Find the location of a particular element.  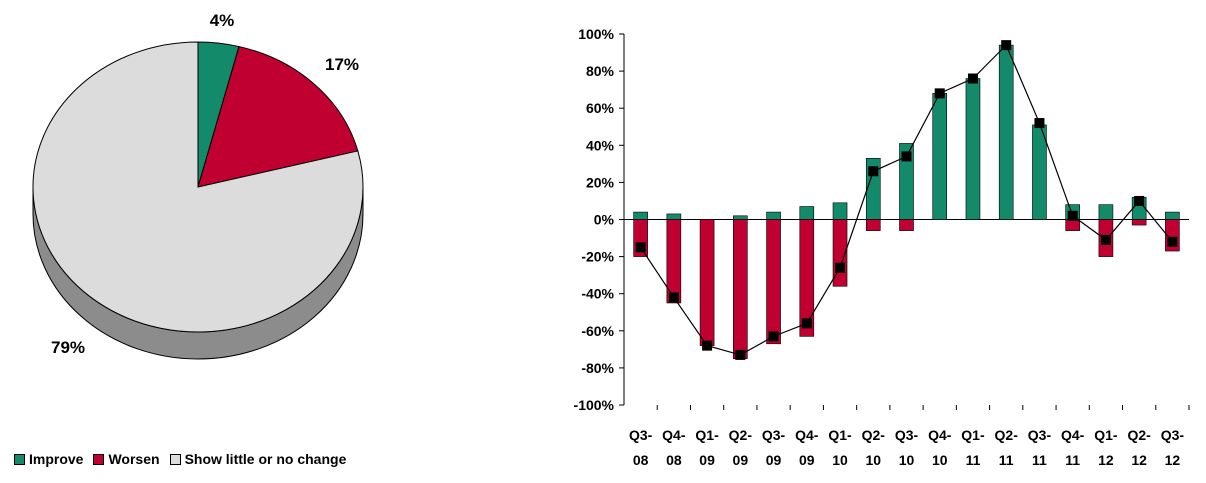

pie-label-worsen: 17% is located at coordinates (342, 64).